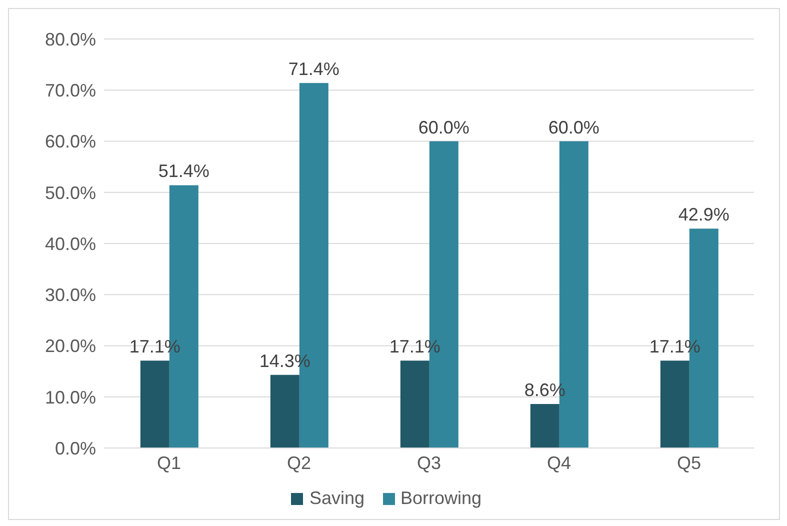  What do you see at coordinates (441, 498) in the screenshot?
I see `legend-label: Borrowing` at bounding box center [441, 498].